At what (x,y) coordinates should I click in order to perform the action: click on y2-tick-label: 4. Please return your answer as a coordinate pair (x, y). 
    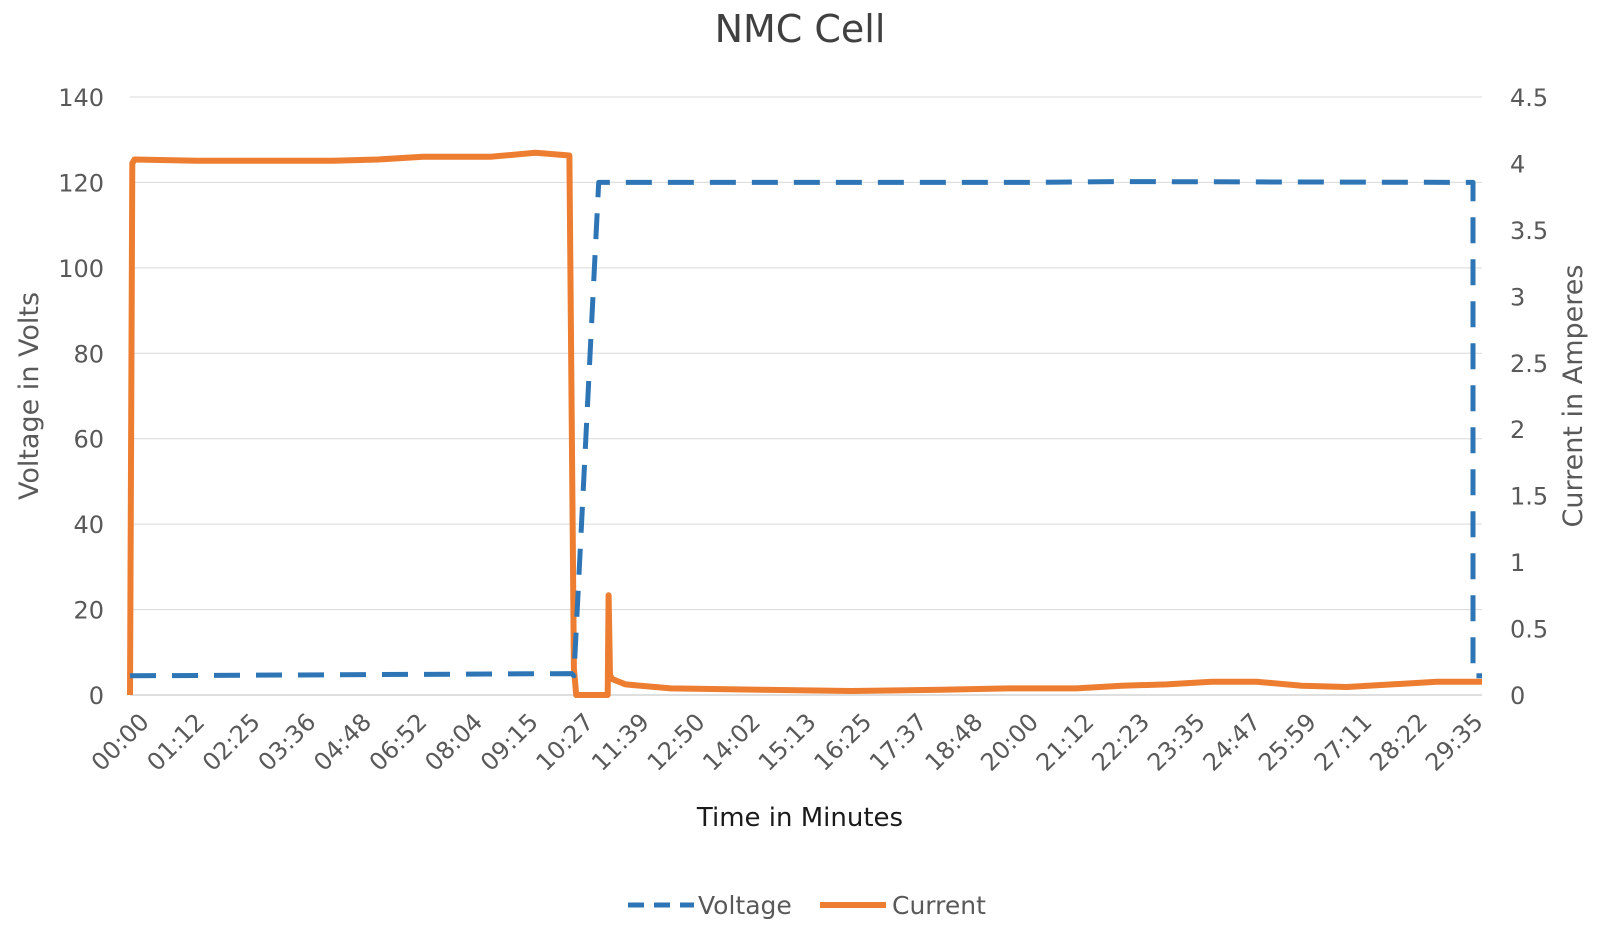
    Looking at the image, I should click on (1517, 164).